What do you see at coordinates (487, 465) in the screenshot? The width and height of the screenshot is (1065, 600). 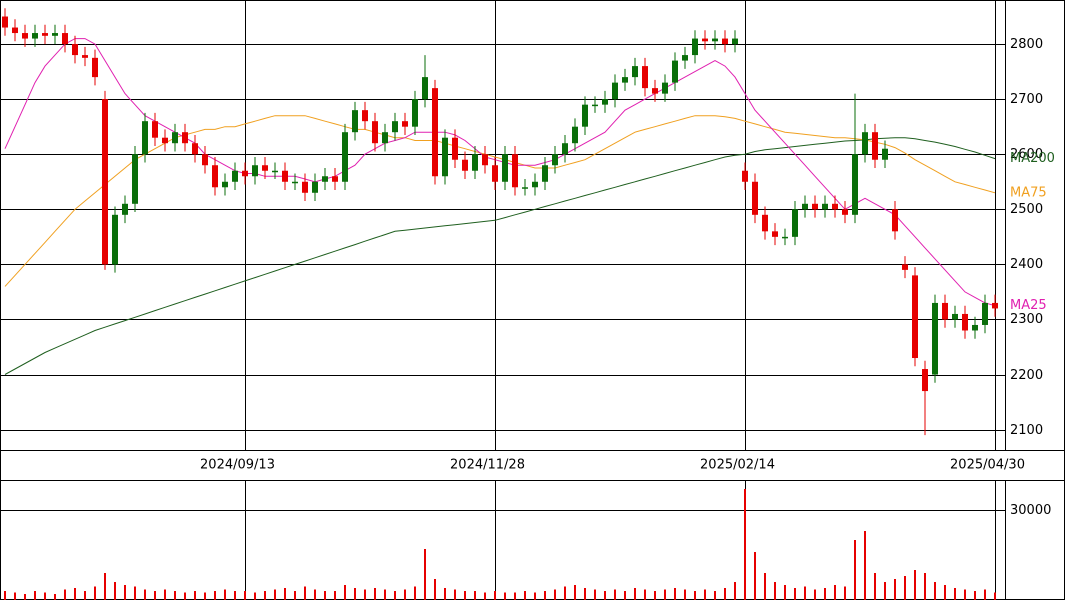 I see `x-tick-label: 2024/11/28` at bounding box center [487, 465].